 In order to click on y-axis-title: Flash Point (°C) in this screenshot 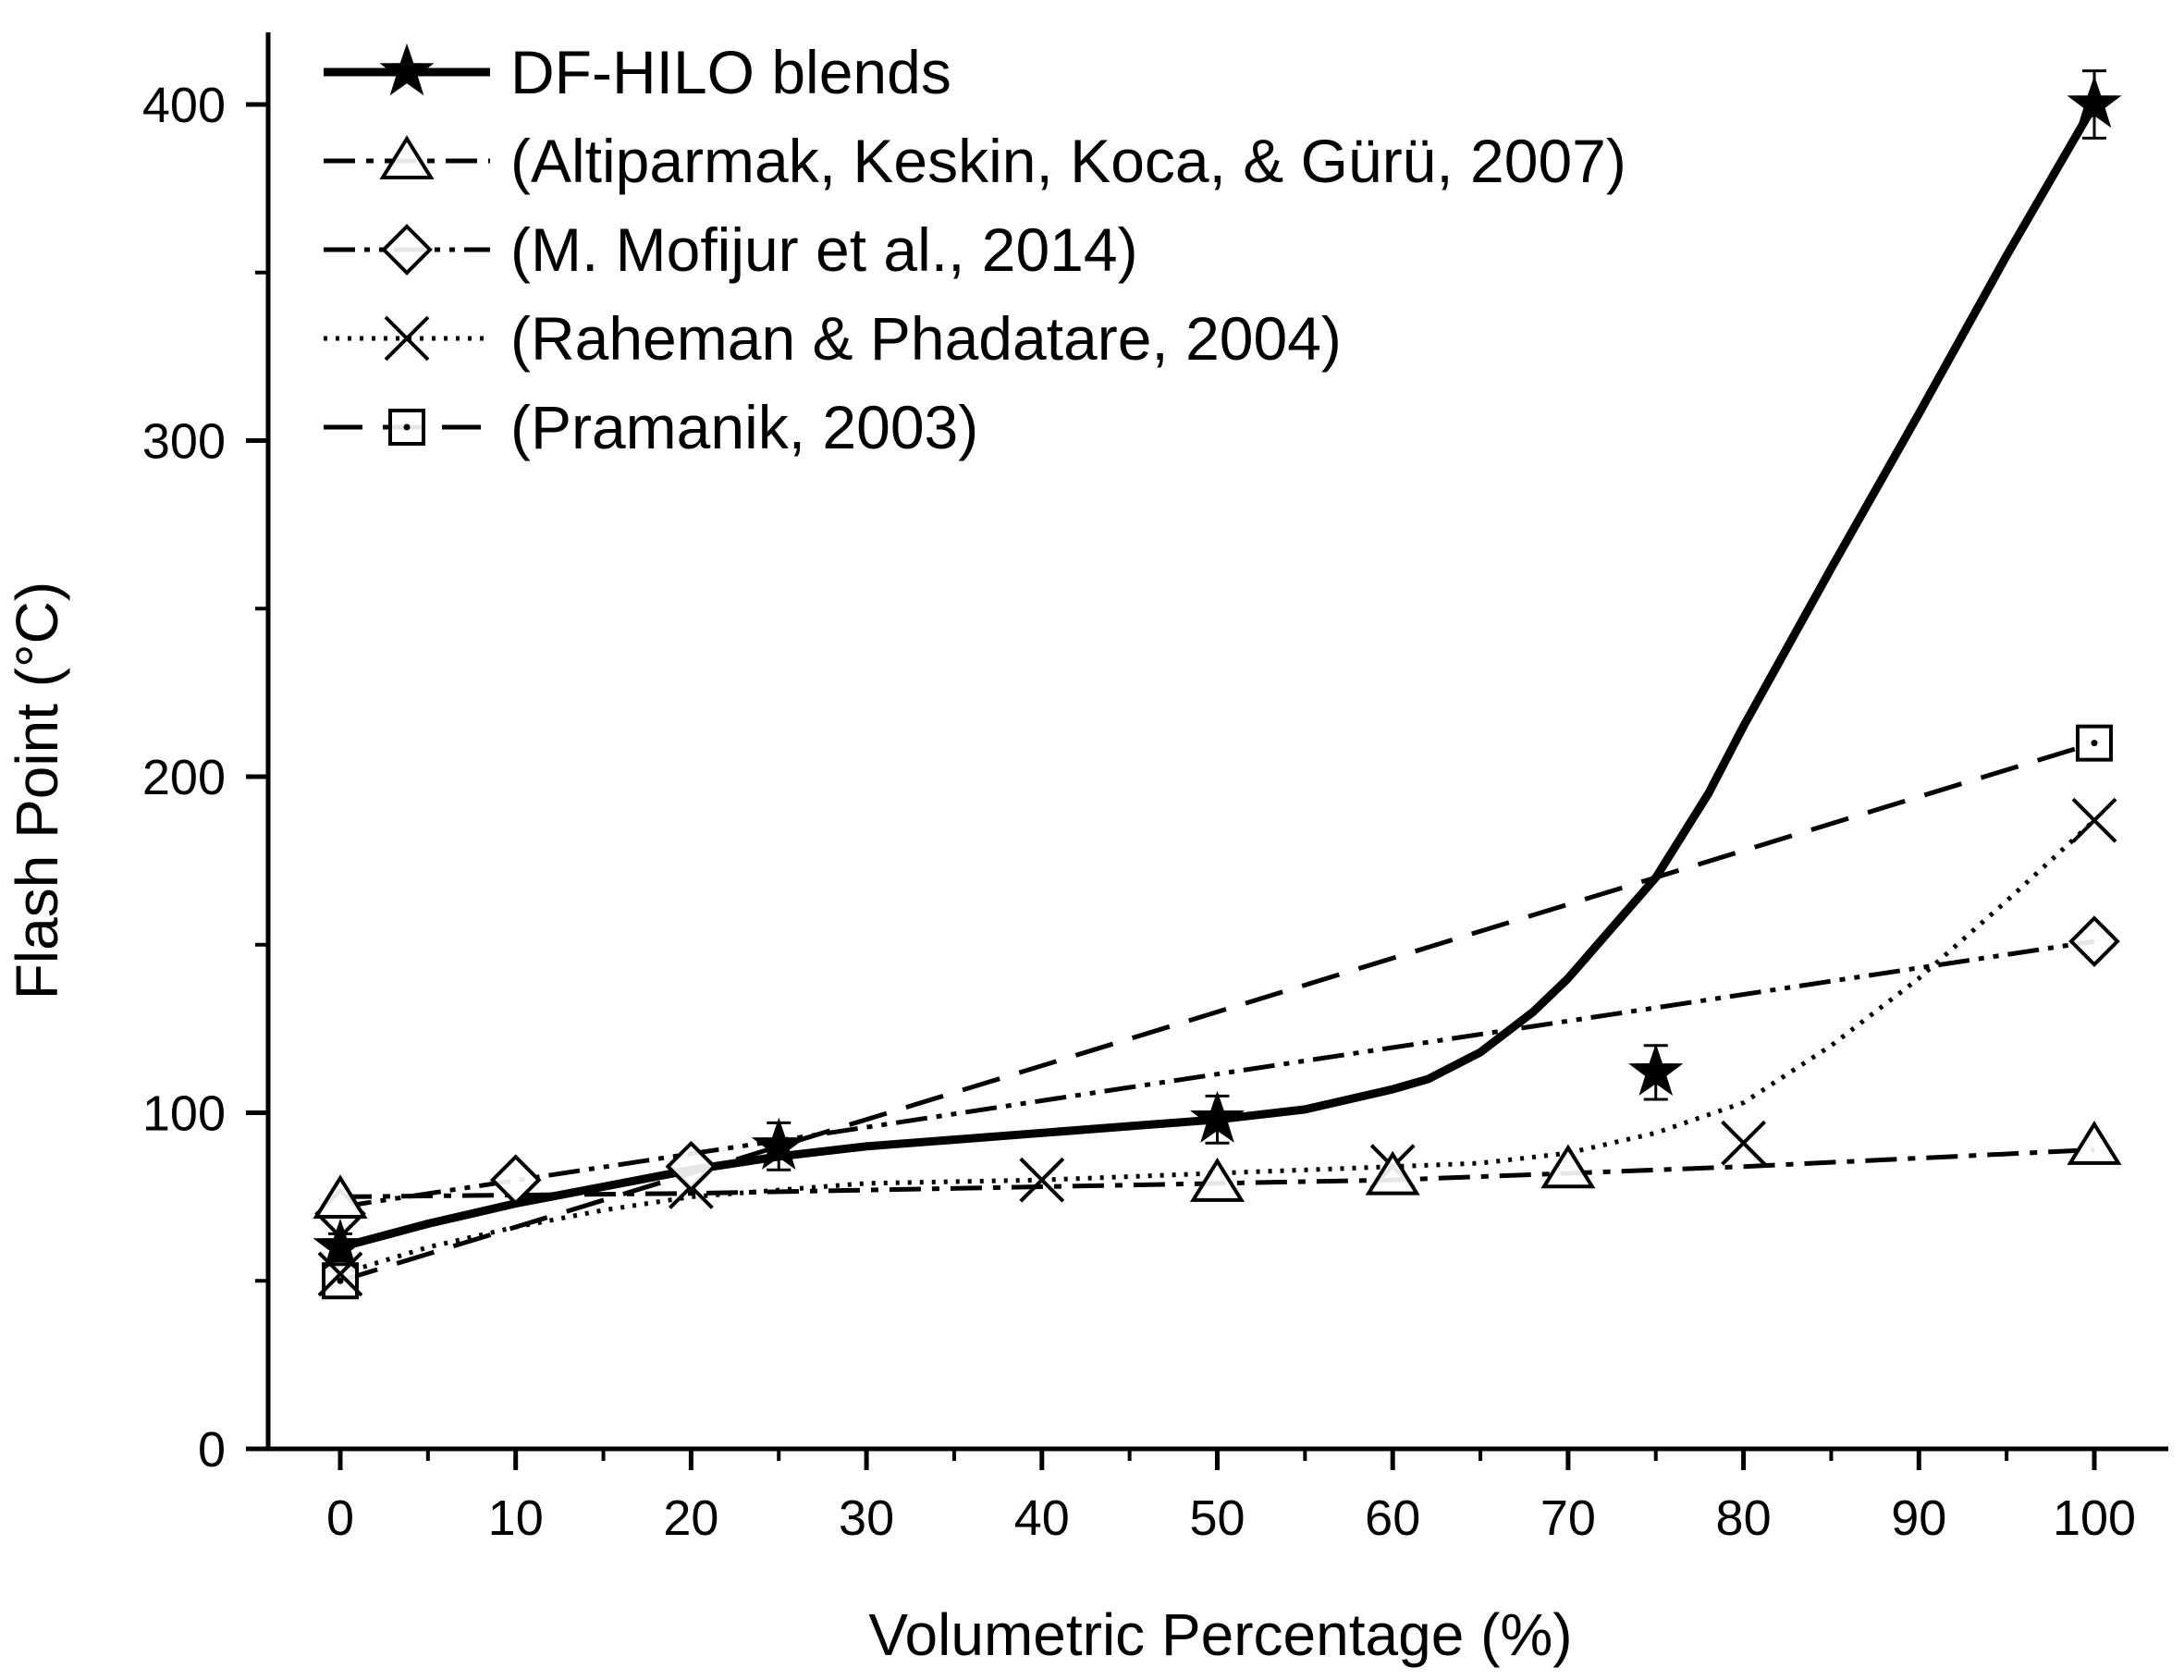, I will do `click(37, 790)`.